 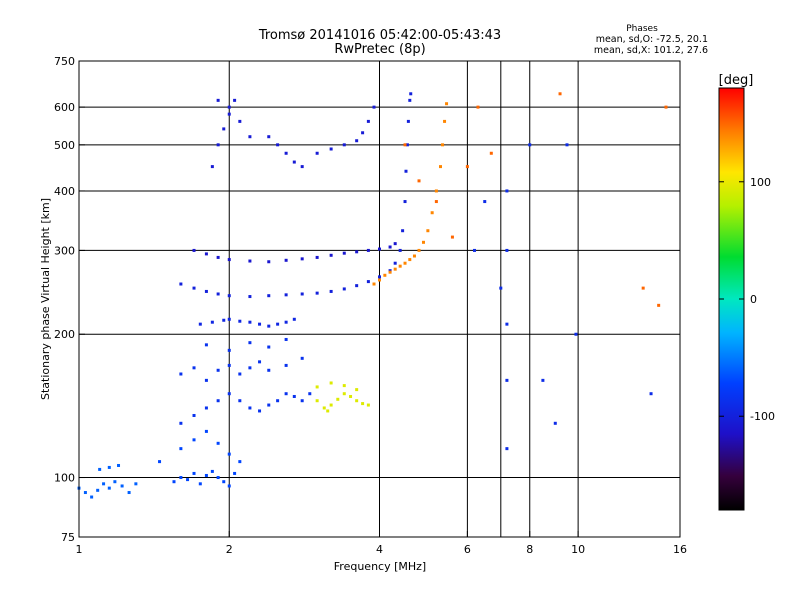 I want to click on colorbar-label: [deg], so click(x=736, y=80).